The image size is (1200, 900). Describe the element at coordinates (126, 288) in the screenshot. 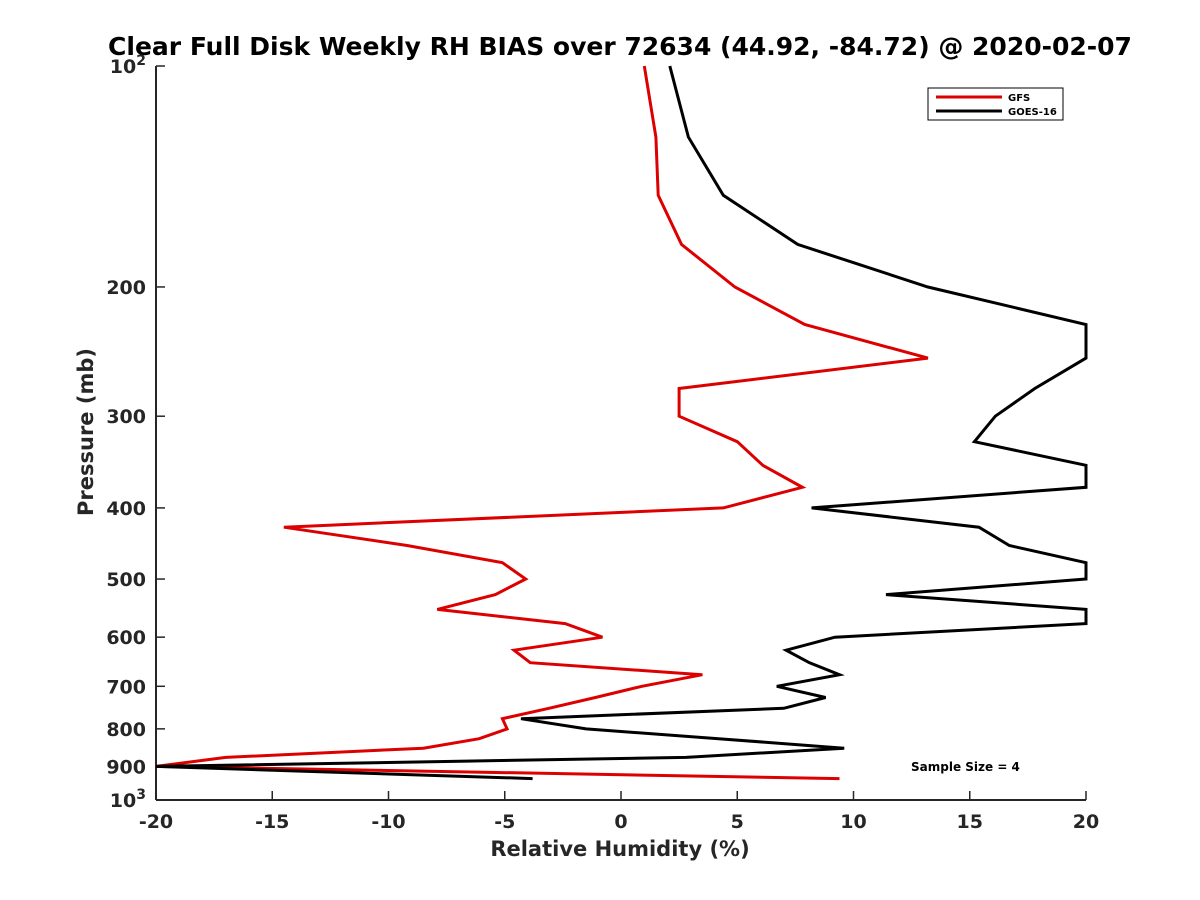

I see `y-tick-label: 200` at that location.